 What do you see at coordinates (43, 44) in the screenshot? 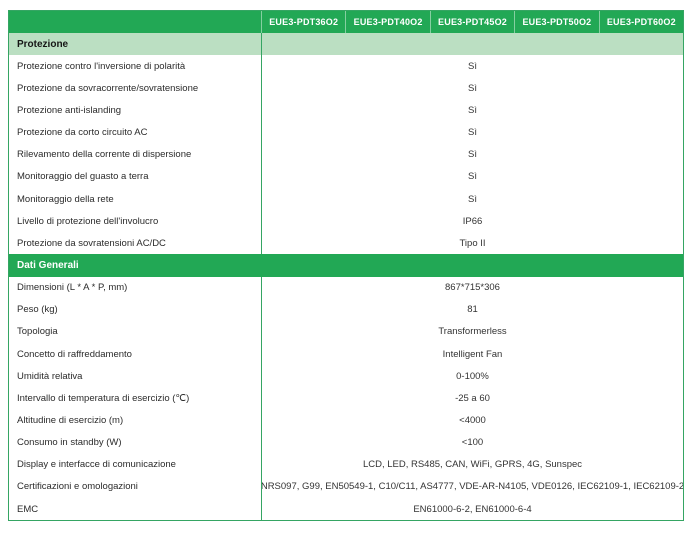
I see `section-title: Protezione` at bounding box center [43, 44].